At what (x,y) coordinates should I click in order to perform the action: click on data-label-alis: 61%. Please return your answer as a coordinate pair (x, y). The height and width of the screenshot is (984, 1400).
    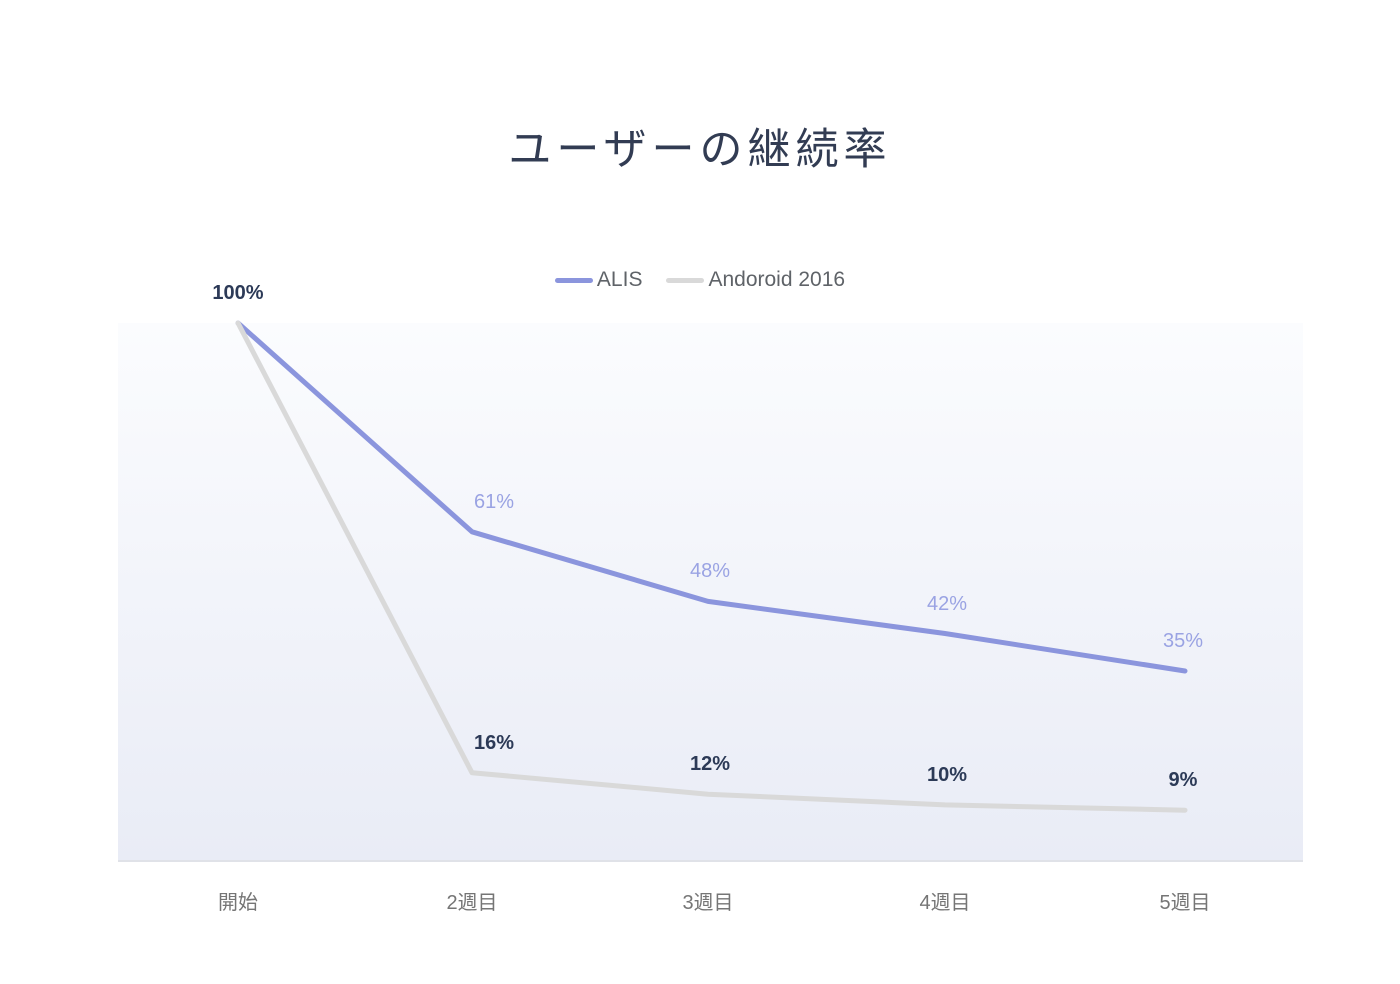
    Looking at the image, I should click on (494, 501).